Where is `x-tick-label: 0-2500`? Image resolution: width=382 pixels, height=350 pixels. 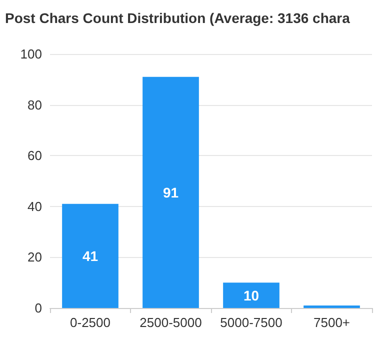
x-tick-label: 0-2500 is located at coordinates (90, 322).